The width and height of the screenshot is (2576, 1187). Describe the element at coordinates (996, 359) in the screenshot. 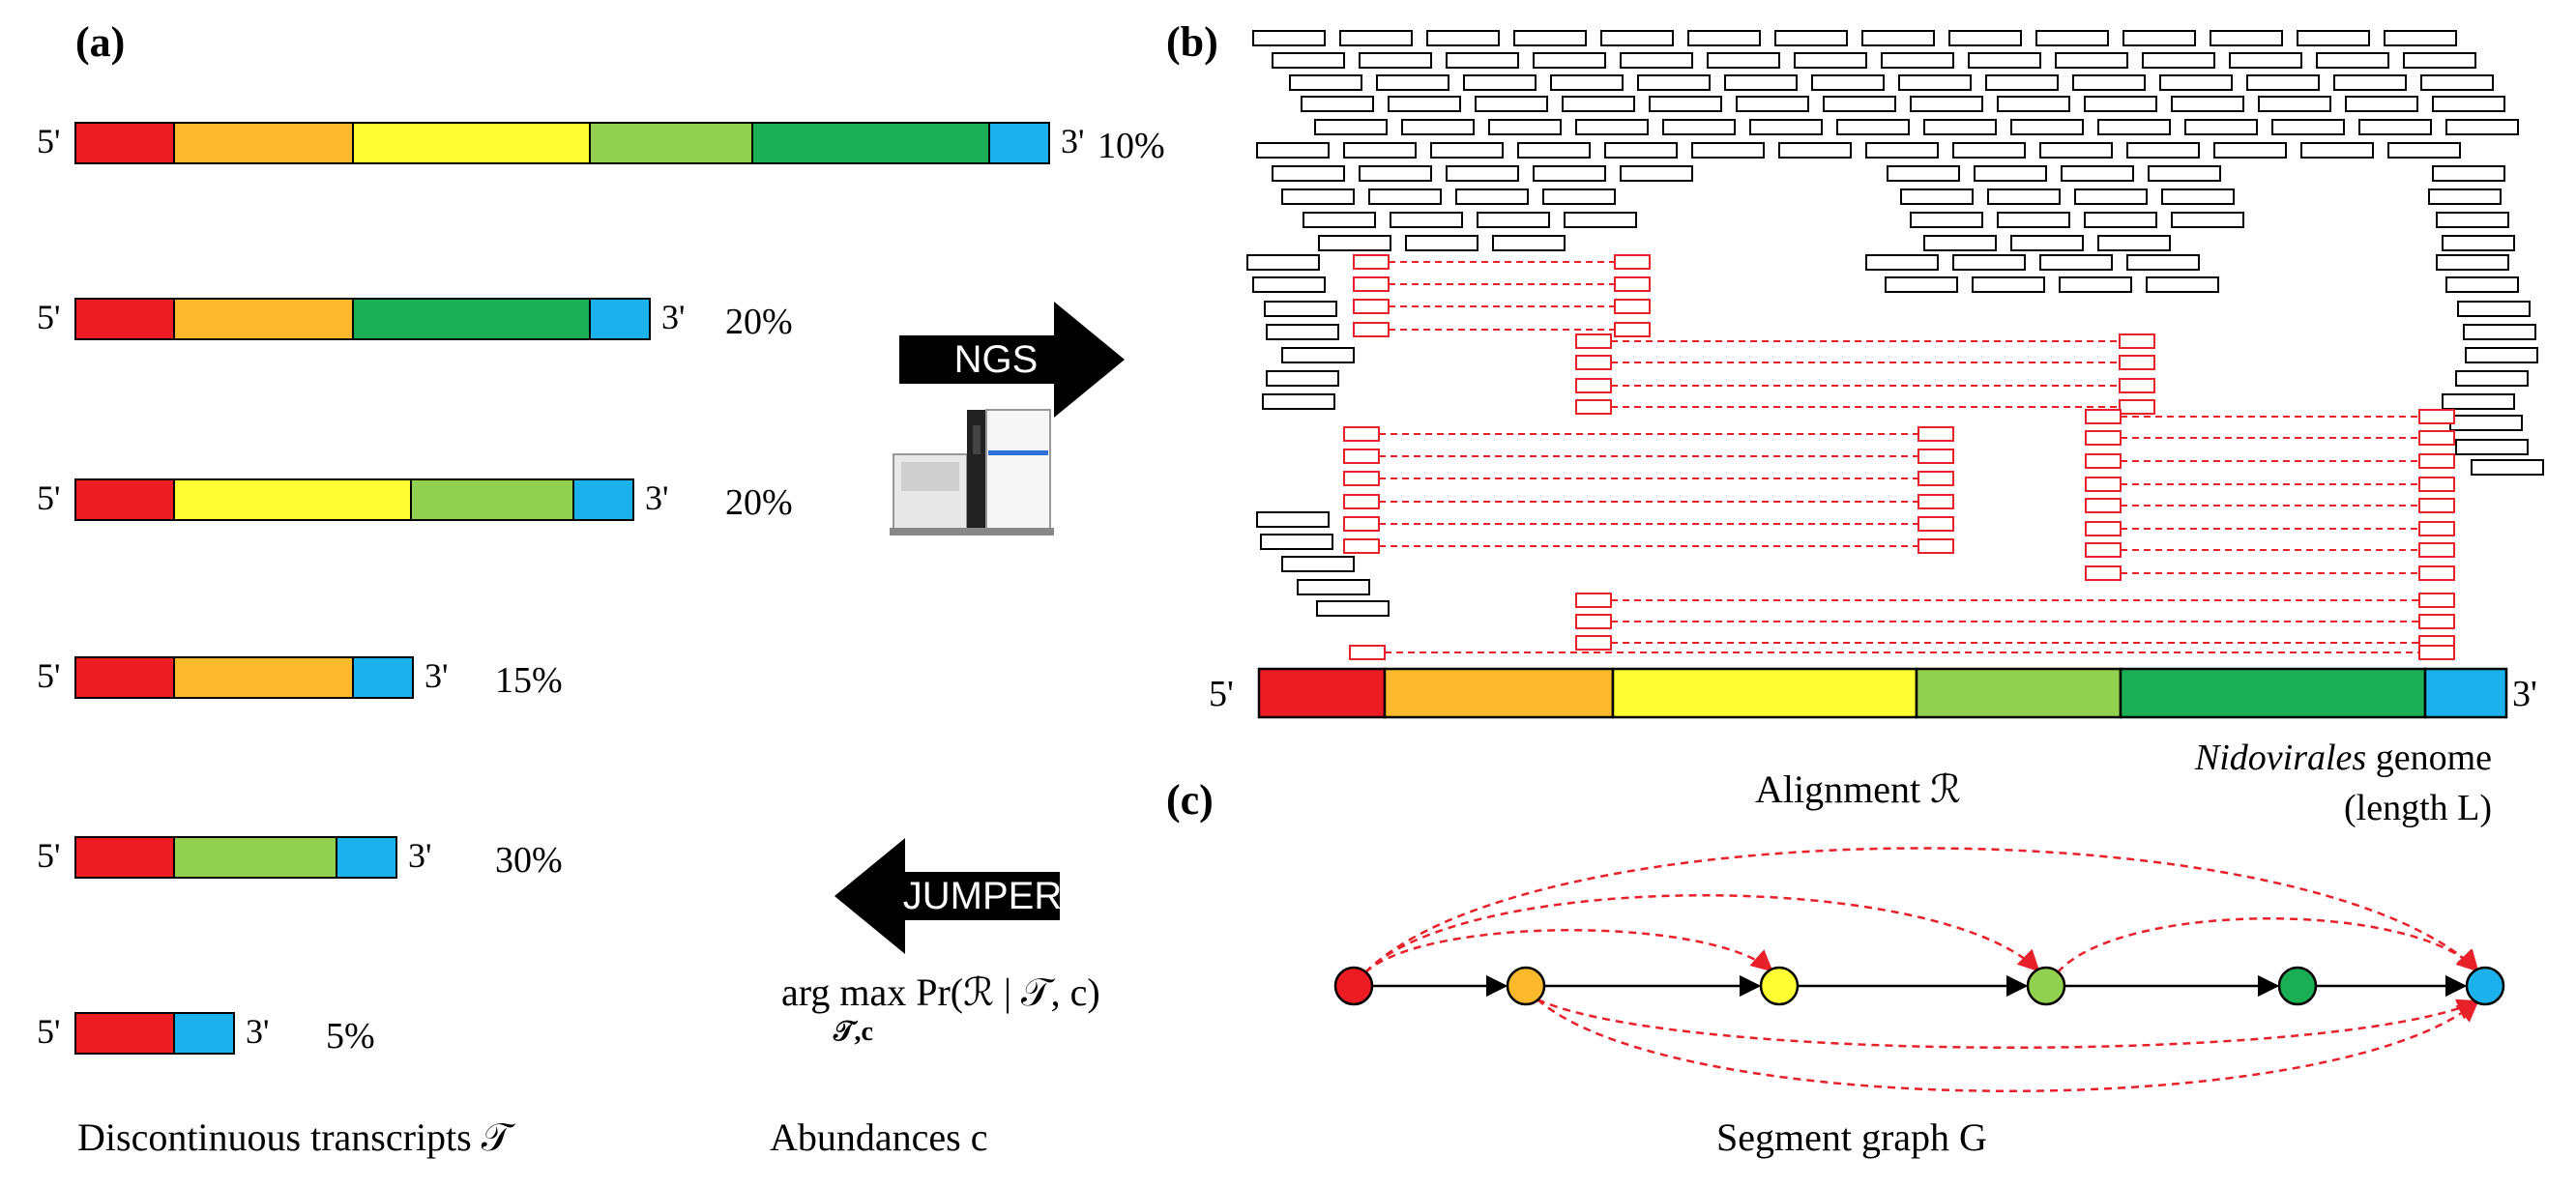

I see `ngs-arrow-label: NGS` at that location.